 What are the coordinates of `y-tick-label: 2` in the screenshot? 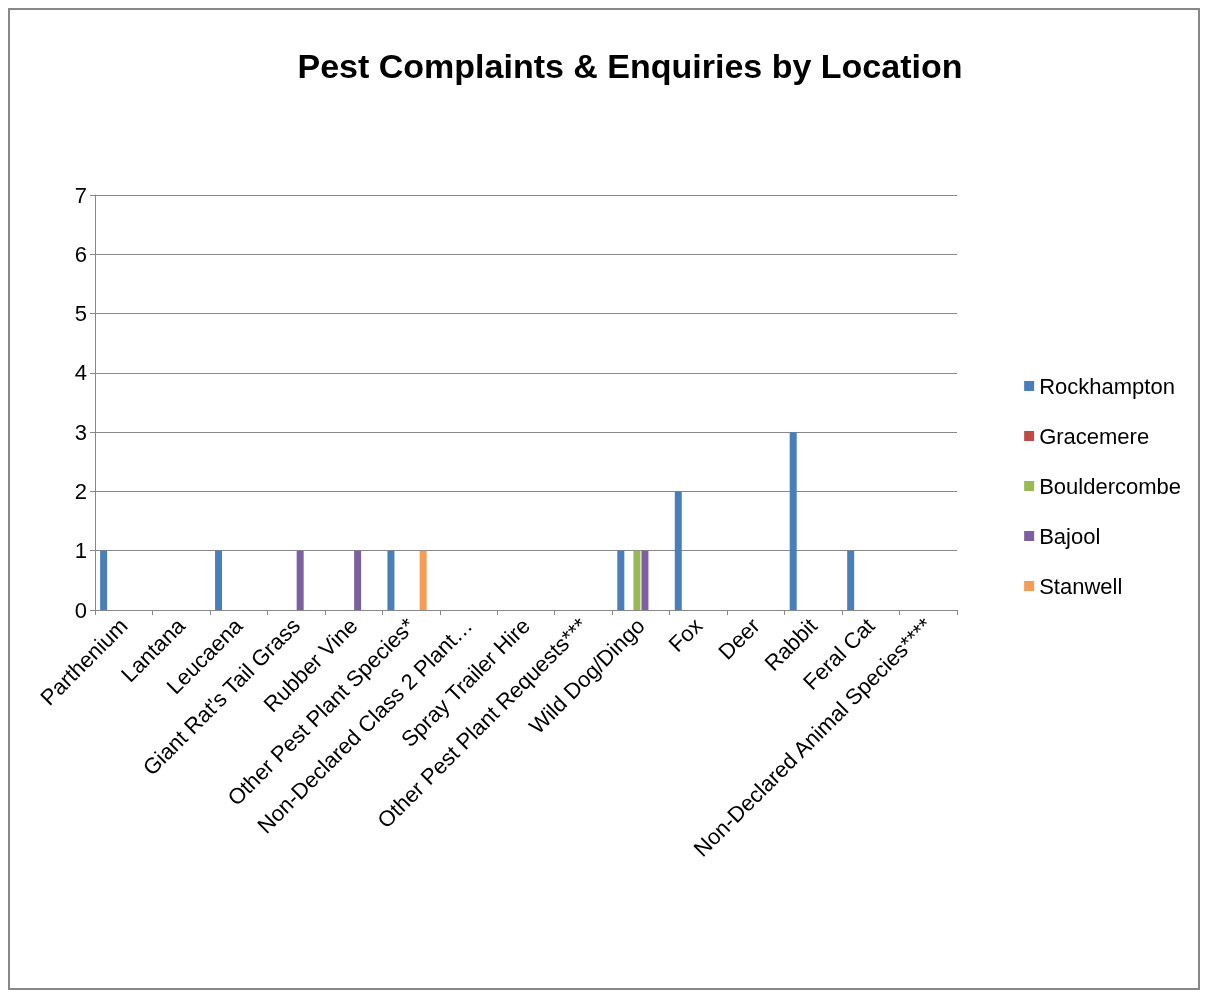 It's located at (80, 491).